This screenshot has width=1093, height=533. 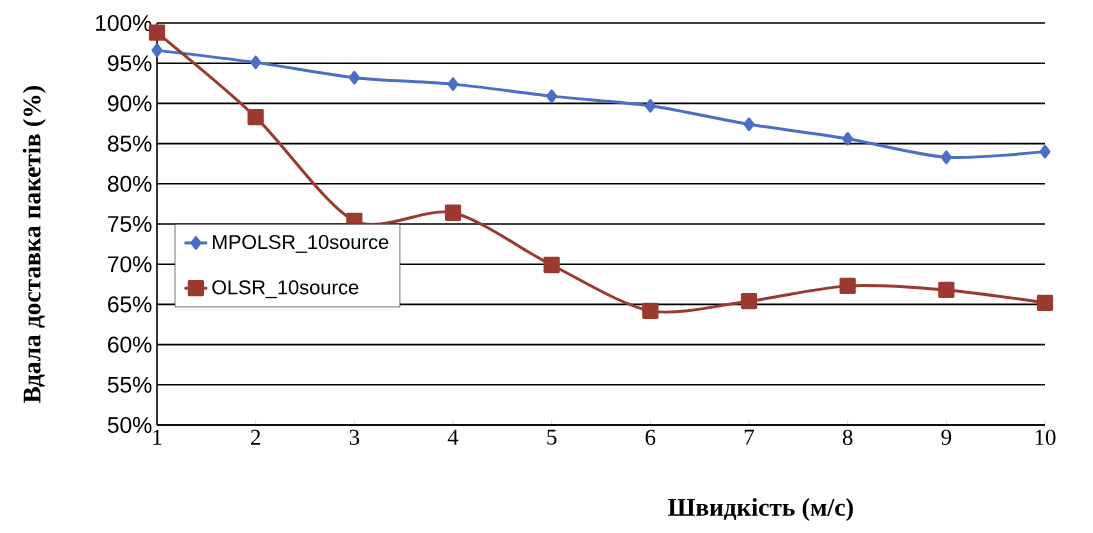 I want to click on y-tick-label: 60%, so click(x=130, y=344).